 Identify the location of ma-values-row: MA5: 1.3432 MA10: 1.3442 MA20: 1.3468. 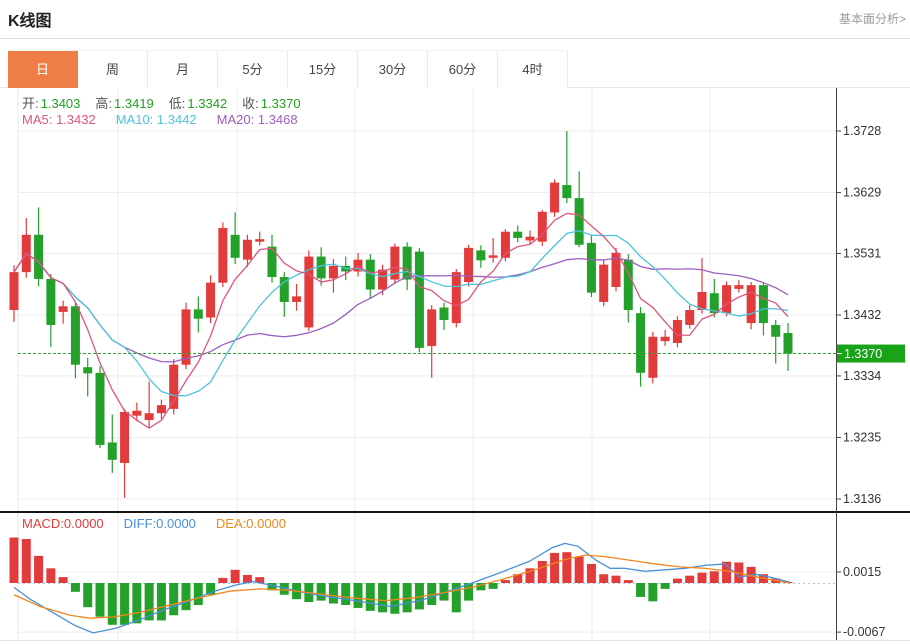
(170, 119).